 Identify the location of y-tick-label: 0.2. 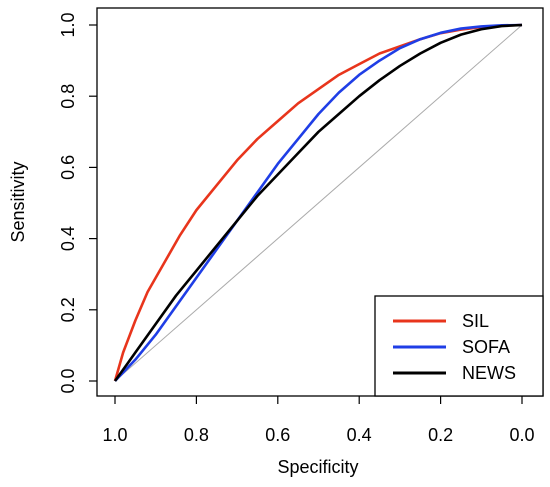
(68, 309).